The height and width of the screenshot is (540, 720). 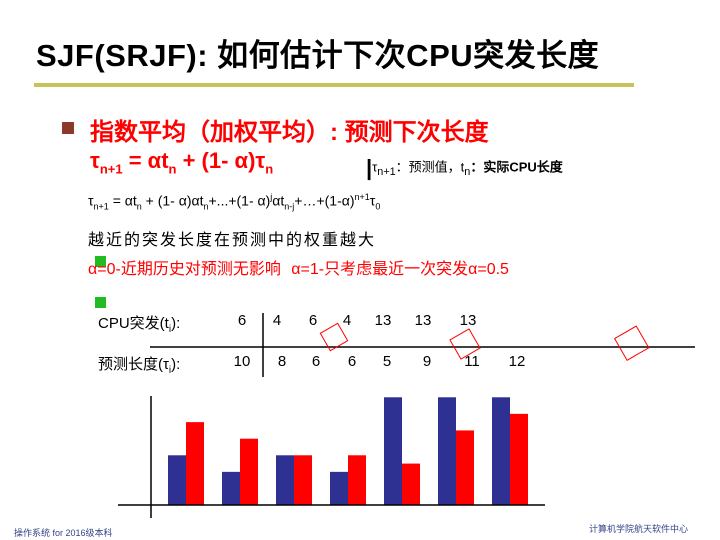 What do you see at coordinates (488, 269) in the screenshot?
I see `alpha-case-half: α=0.5` at bounding box center [488, 269].